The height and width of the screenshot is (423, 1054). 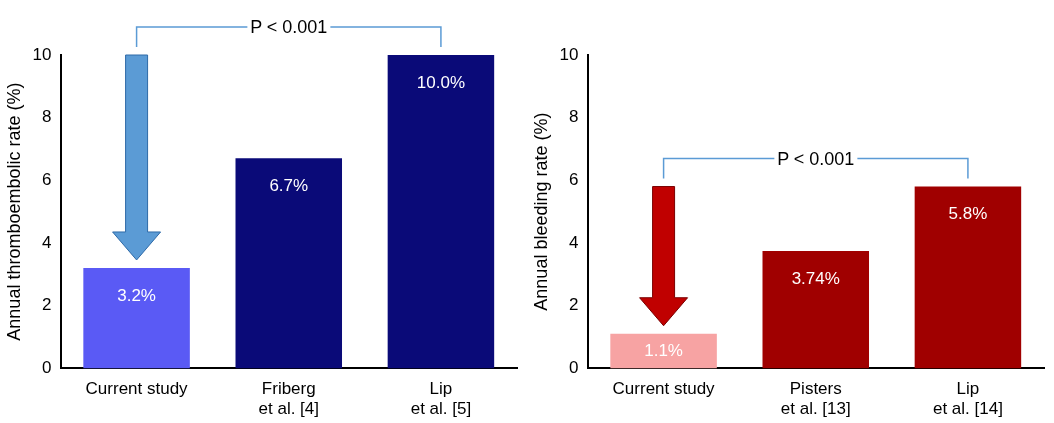 What do you see at coordinates (289, 186) in the screenshot?
I see `data-label: 6.7%` at bounding box center [289, 186].